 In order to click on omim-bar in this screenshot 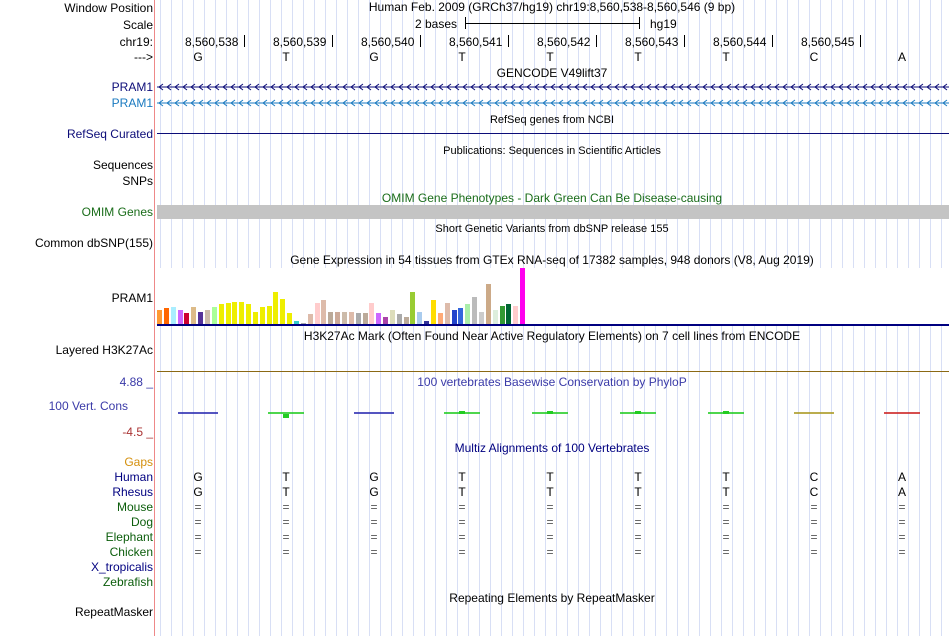, I will do `click(553, 212)`.